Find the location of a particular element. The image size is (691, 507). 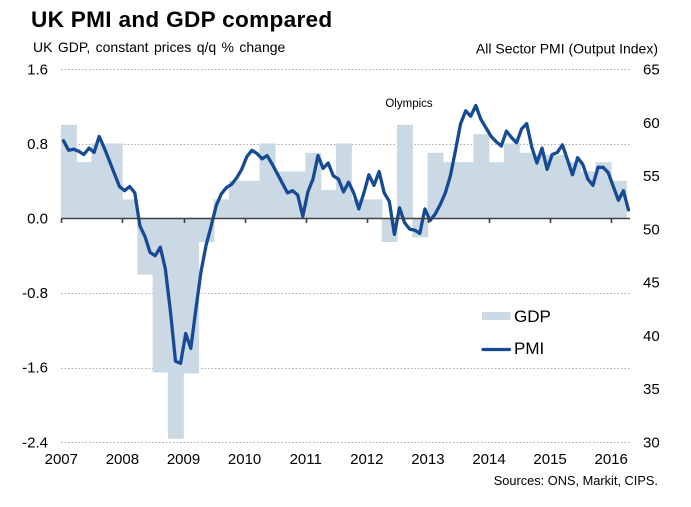

svg-text: 65 is located at coordinates (651, 70).